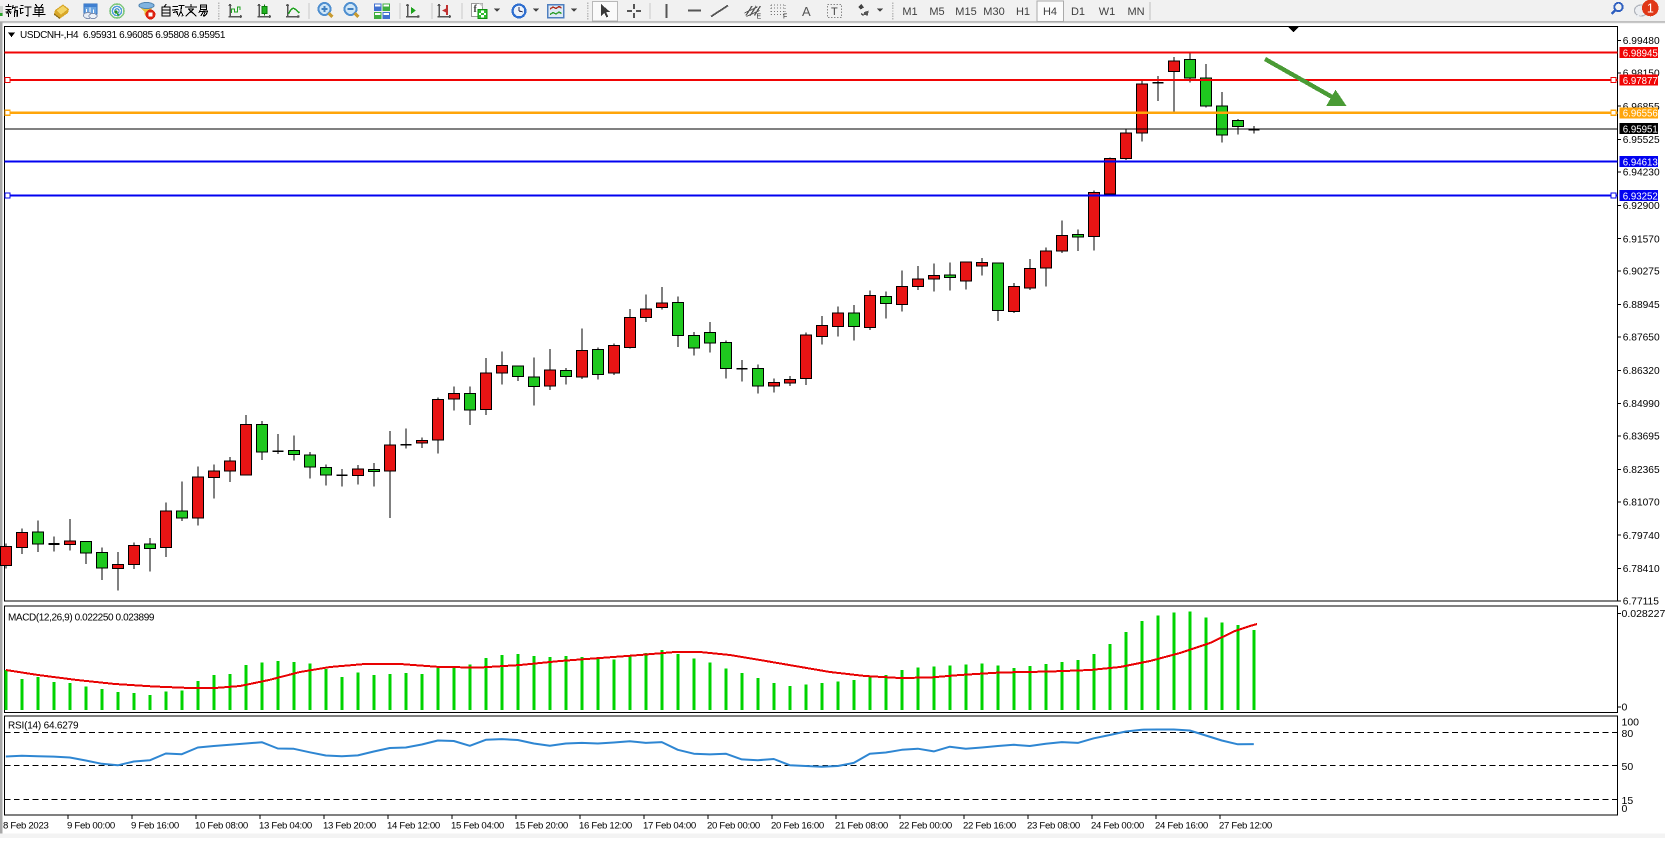 The height and width of the screenshot is (843, 1665). What do you see at coordinates (91, 826) in the screenshot?
I see `svg-text: 9 Feb 00:00` at bounding box center [91, 826].